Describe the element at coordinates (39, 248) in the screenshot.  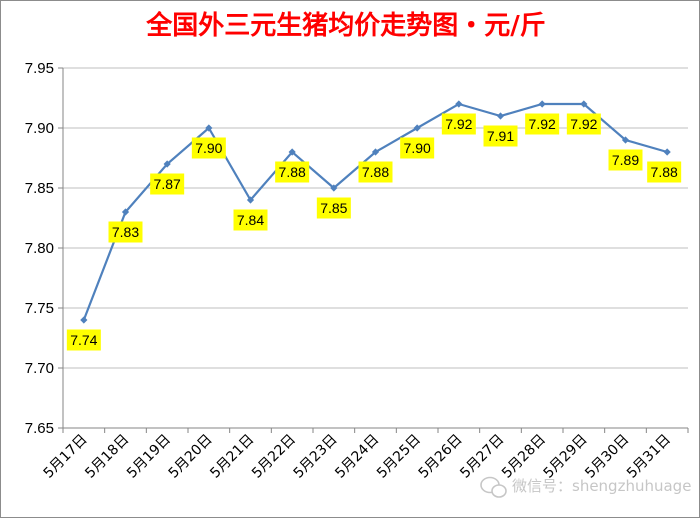
I see `y-tick-label: 7.80` at that location.